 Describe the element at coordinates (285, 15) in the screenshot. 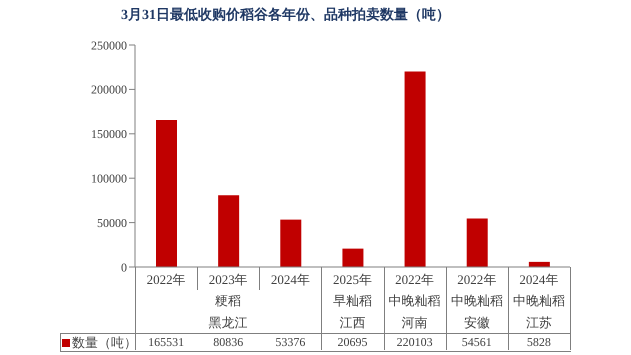

I see `chart-title: 3月31日最低收购价稻谷各年份、品种拍卖数量（吨）` at that location.